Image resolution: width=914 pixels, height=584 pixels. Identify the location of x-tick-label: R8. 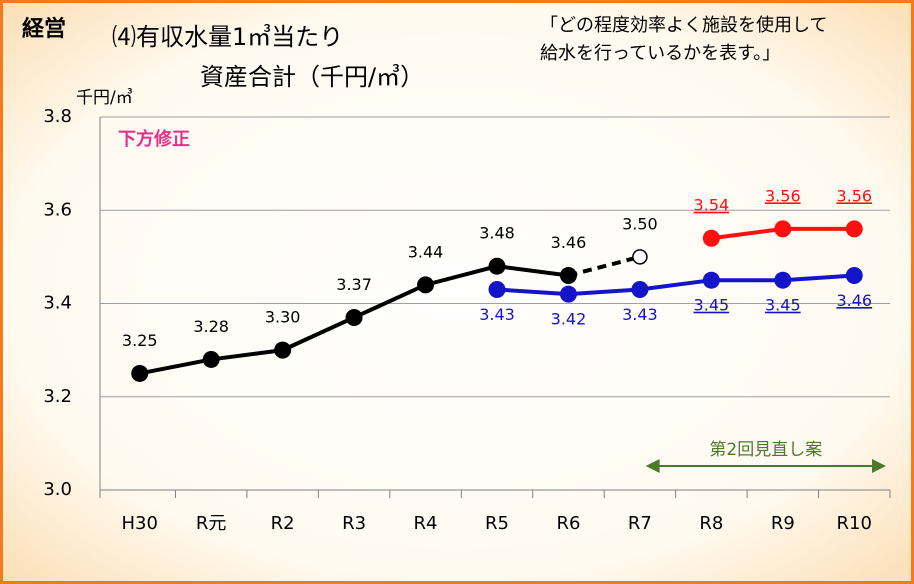
(711, 523).